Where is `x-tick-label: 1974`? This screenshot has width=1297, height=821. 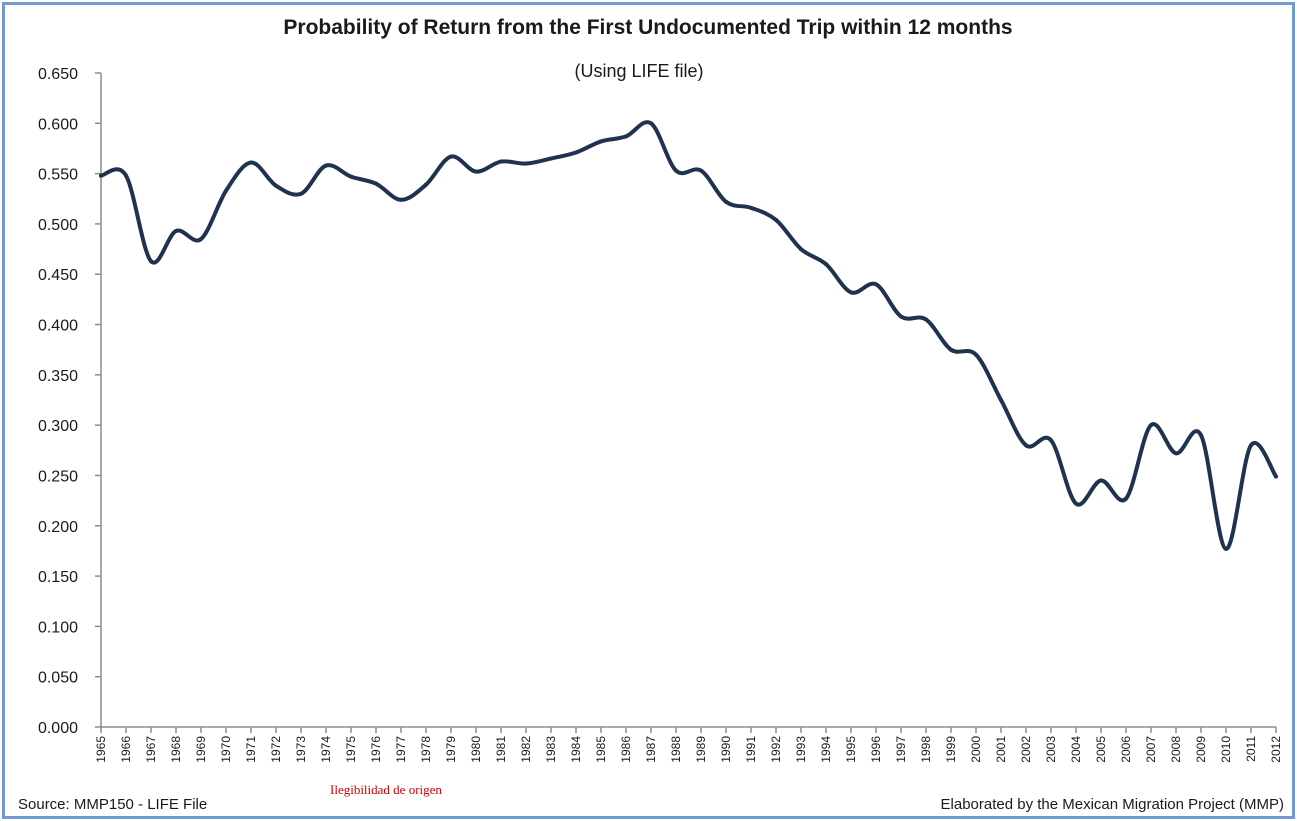 x-tick-label: 1974 is located at coordinates (326, 749).